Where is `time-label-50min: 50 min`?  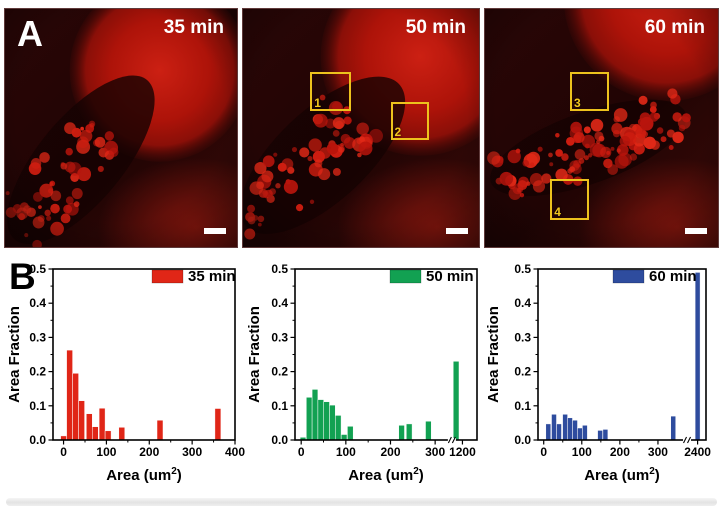
time-label-50min: 50 min is located at coordinates (435, 27).